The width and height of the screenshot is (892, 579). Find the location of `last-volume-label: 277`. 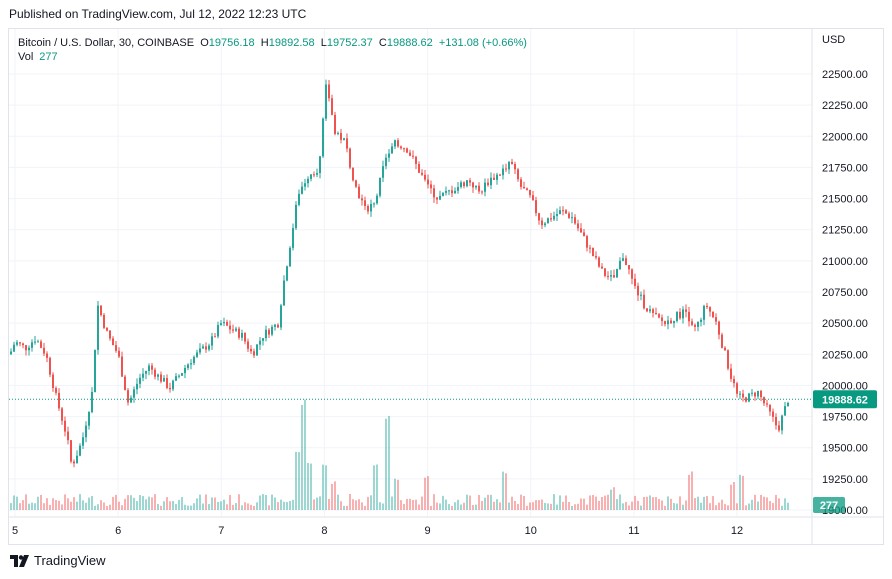

last-volume-label: 277 is located at coordinates (829, 506).